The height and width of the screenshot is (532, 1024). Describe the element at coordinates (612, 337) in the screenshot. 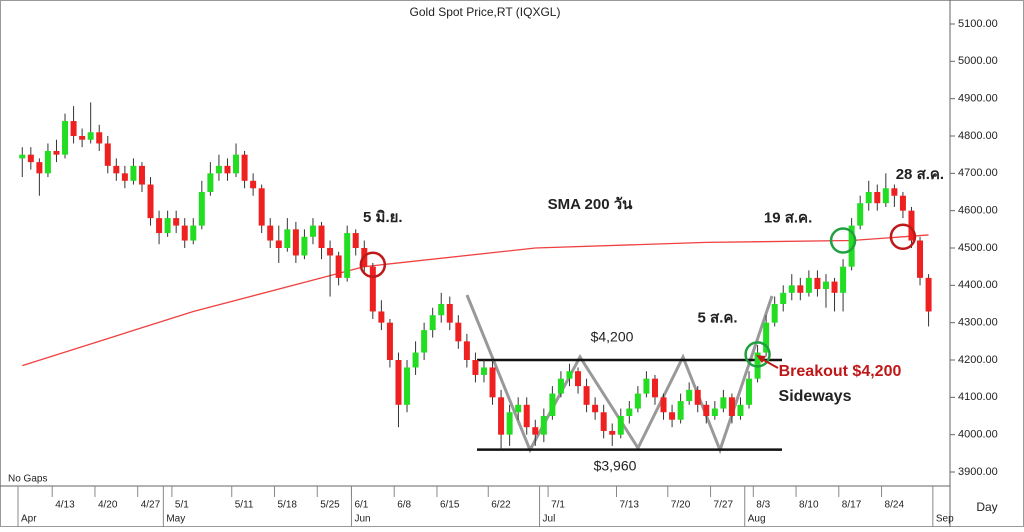

I see `level-label: $4,200` at that location.